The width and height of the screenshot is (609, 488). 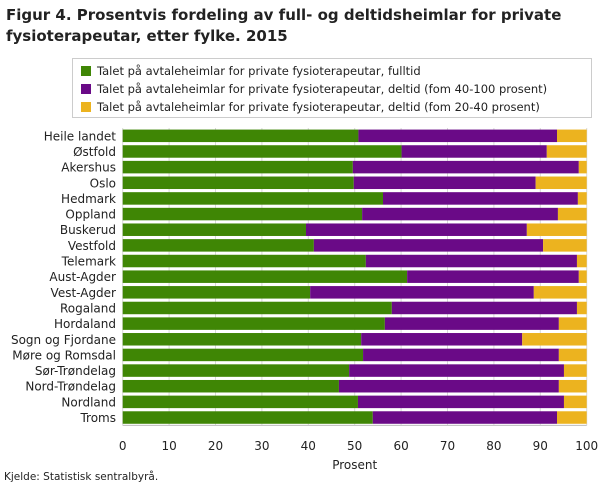 I want to click on y-tick-label: Nordland, so click(x=88, y=402).